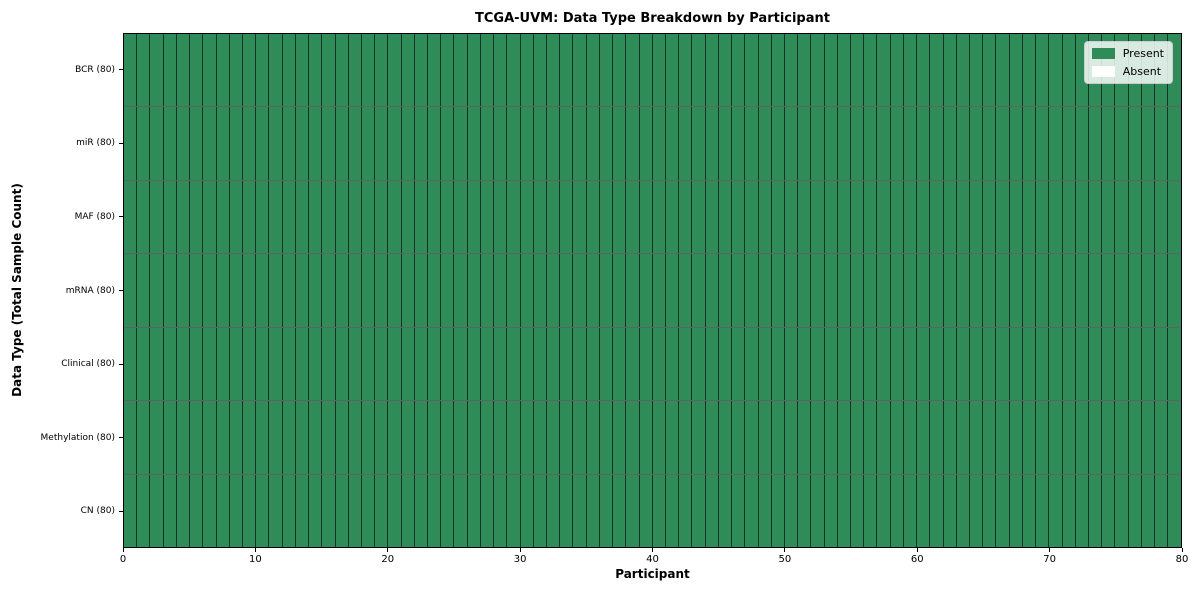  Describe the element at coordinates (652, 559) in the screenshot. I see `x-tick-label: 40` at that location.